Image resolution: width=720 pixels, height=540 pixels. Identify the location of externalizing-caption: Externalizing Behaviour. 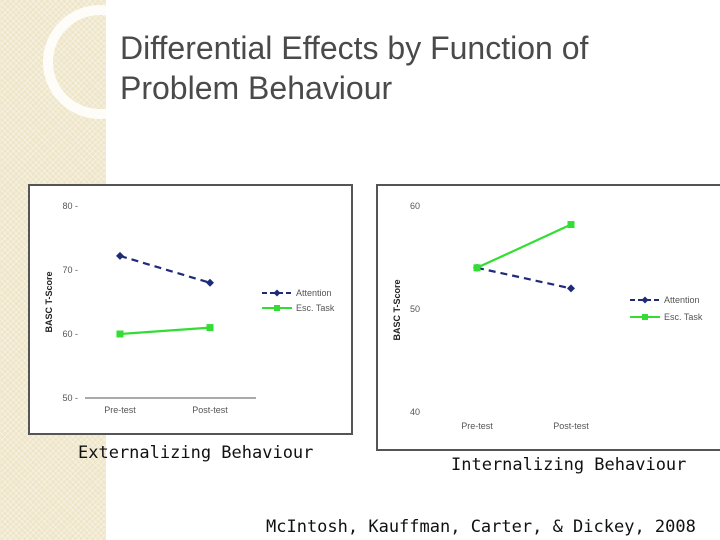
(196, 453).